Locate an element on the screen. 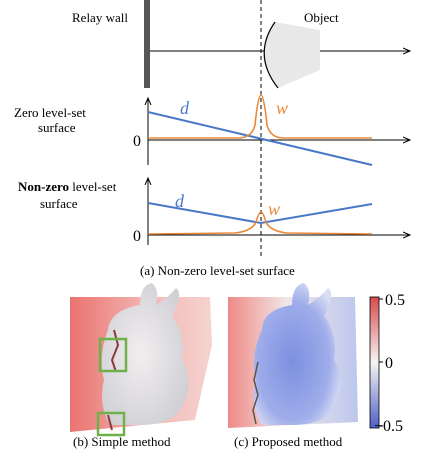 The image size is (428, 458). object-surface is located at coordinates (271, 55).